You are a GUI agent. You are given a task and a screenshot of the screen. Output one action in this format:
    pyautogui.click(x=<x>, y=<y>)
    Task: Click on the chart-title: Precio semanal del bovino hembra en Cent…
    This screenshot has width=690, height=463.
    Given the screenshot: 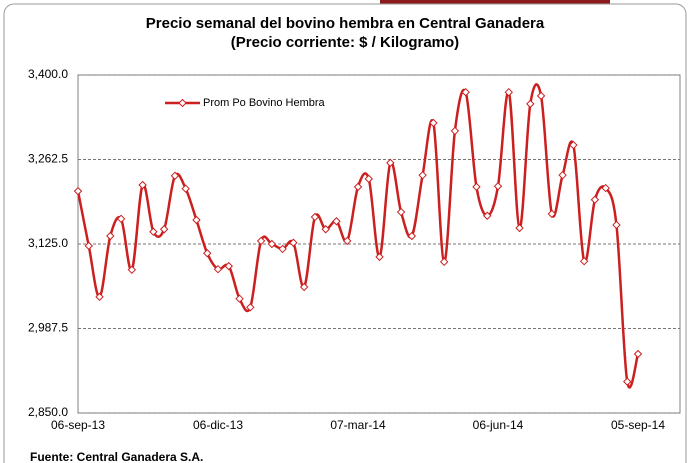 What is the action you would take?
    pyautogui.click(x=345, y=23)
    